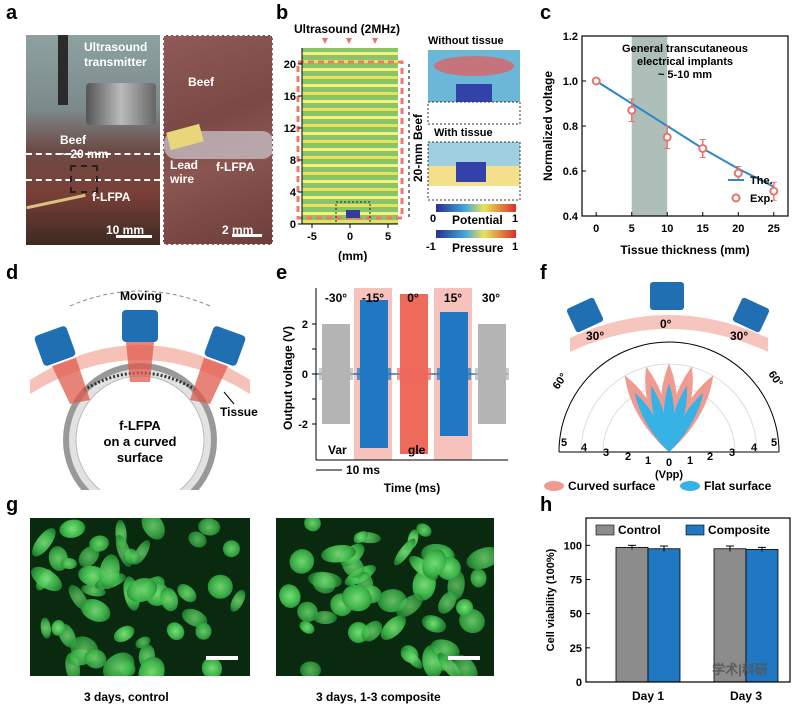 This screenshot has width=800, height=713. I want to click on f-flat-lobe, so click(686, 422).